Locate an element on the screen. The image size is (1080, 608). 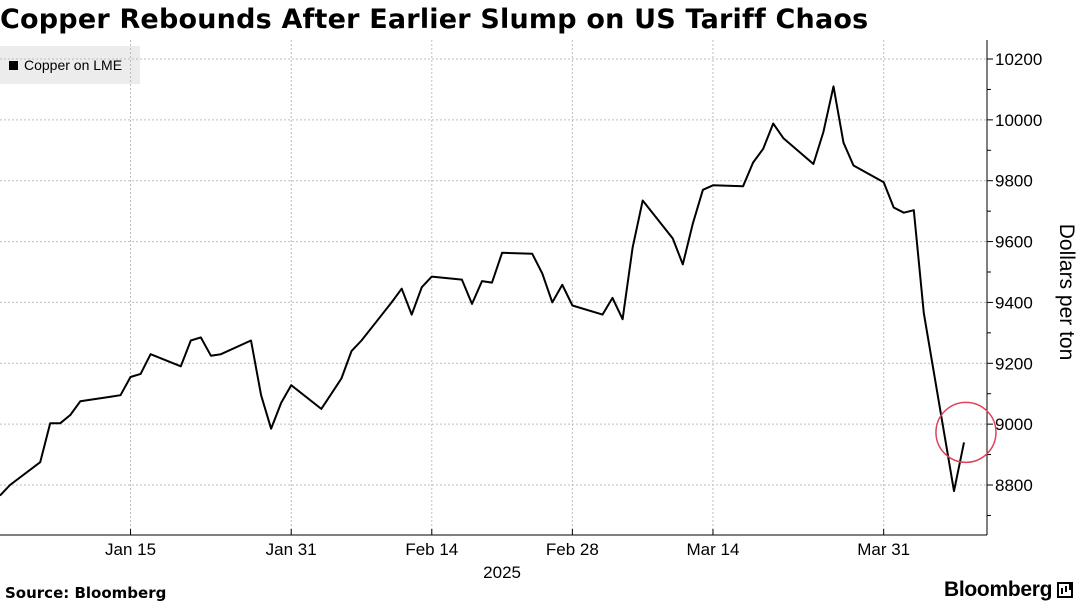
x-tick-label: Mar 31 is located at coordinates (883, 549).